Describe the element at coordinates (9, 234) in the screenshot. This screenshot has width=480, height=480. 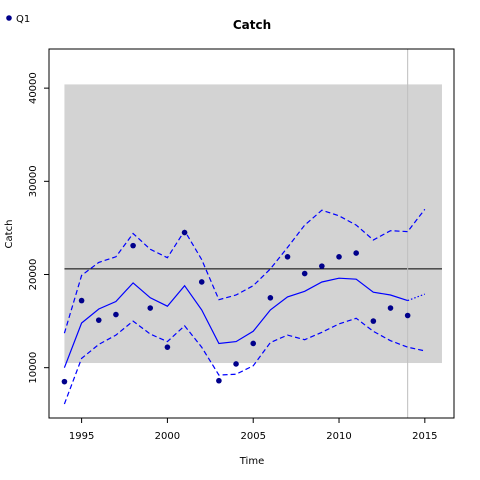
I see `y-axis-title: Catch` at that location.